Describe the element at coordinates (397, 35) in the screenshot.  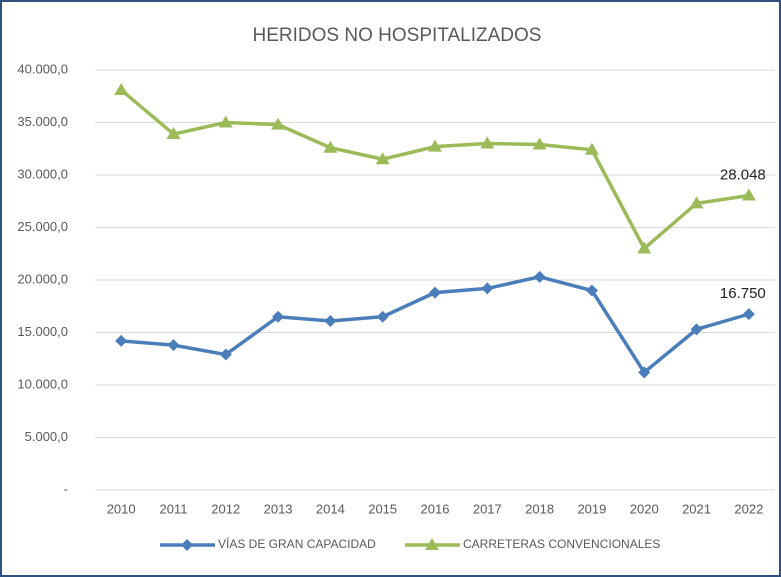
I see `chart-title: HERIDOS NO HOSPITALIZADOS` at that location.